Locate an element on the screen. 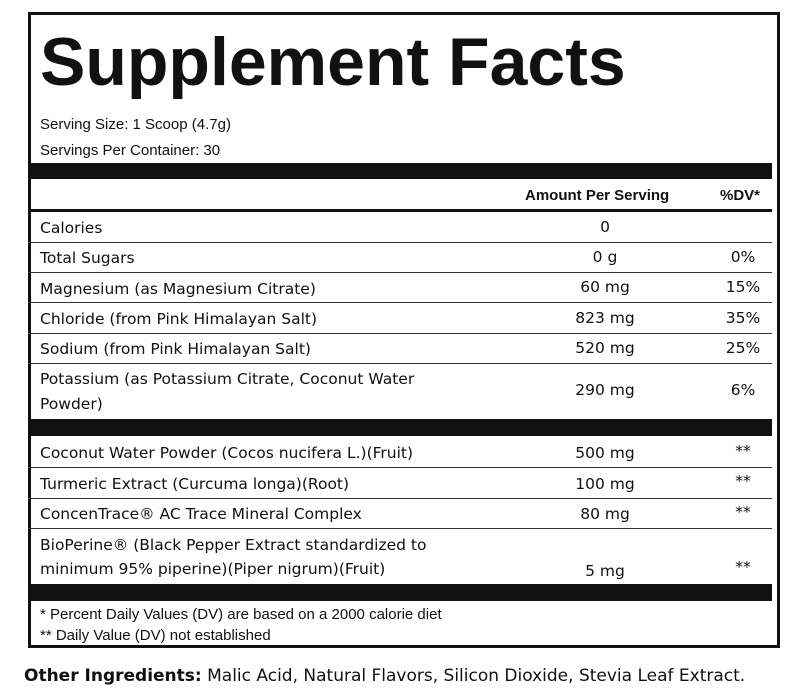  row-dv: 25% is located at coordinates (743, 348).